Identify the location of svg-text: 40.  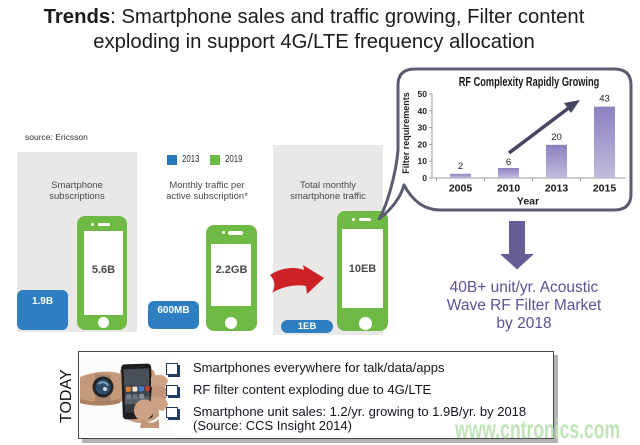
(423, 111).